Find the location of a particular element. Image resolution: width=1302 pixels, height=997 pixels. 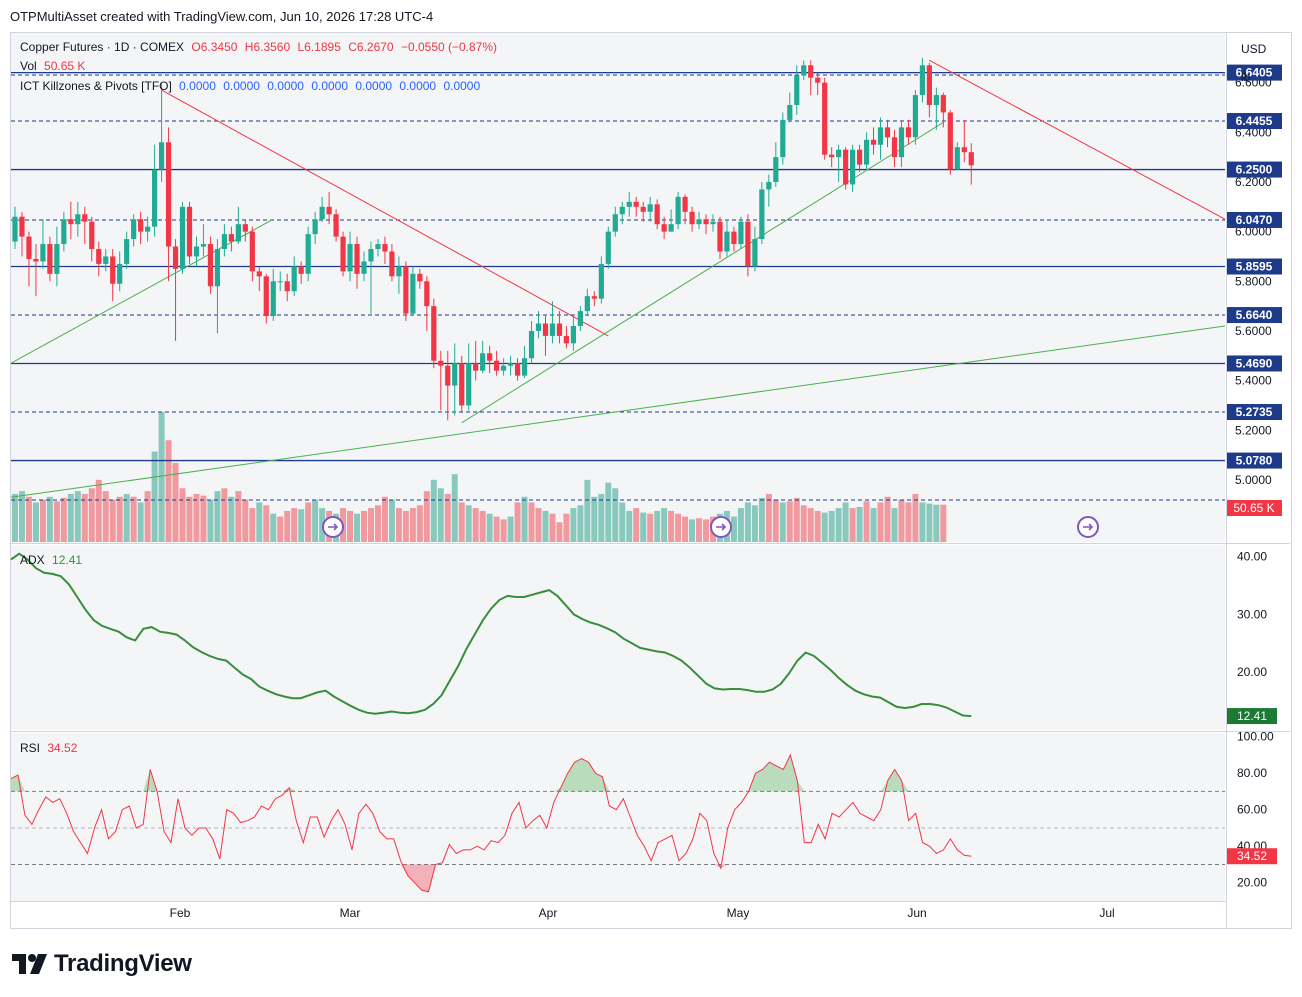

adx-label: ADX is located at coordinates (32, 560).